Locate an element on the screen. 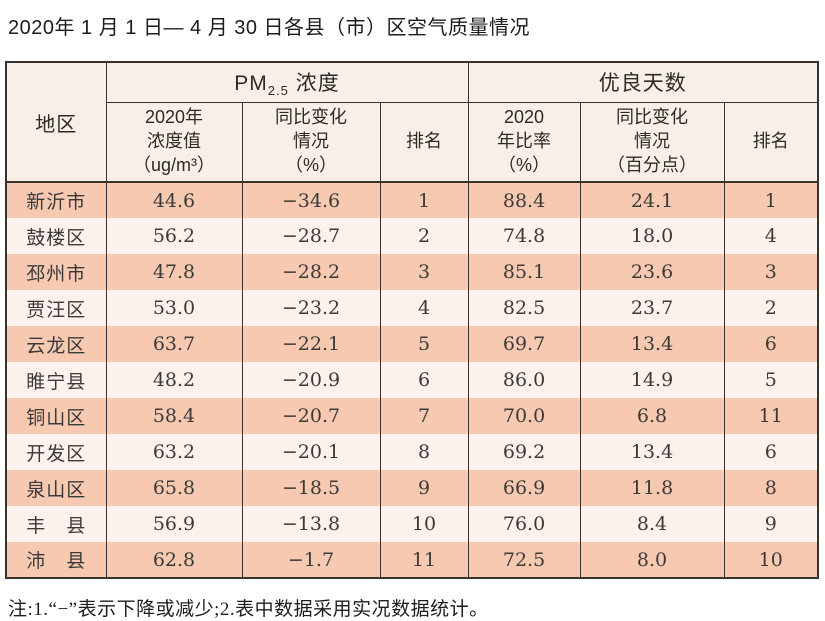 This screenshot has height=621, width=825. gd-ratio-cell: 69.2 is located at coordinates (524, 452).